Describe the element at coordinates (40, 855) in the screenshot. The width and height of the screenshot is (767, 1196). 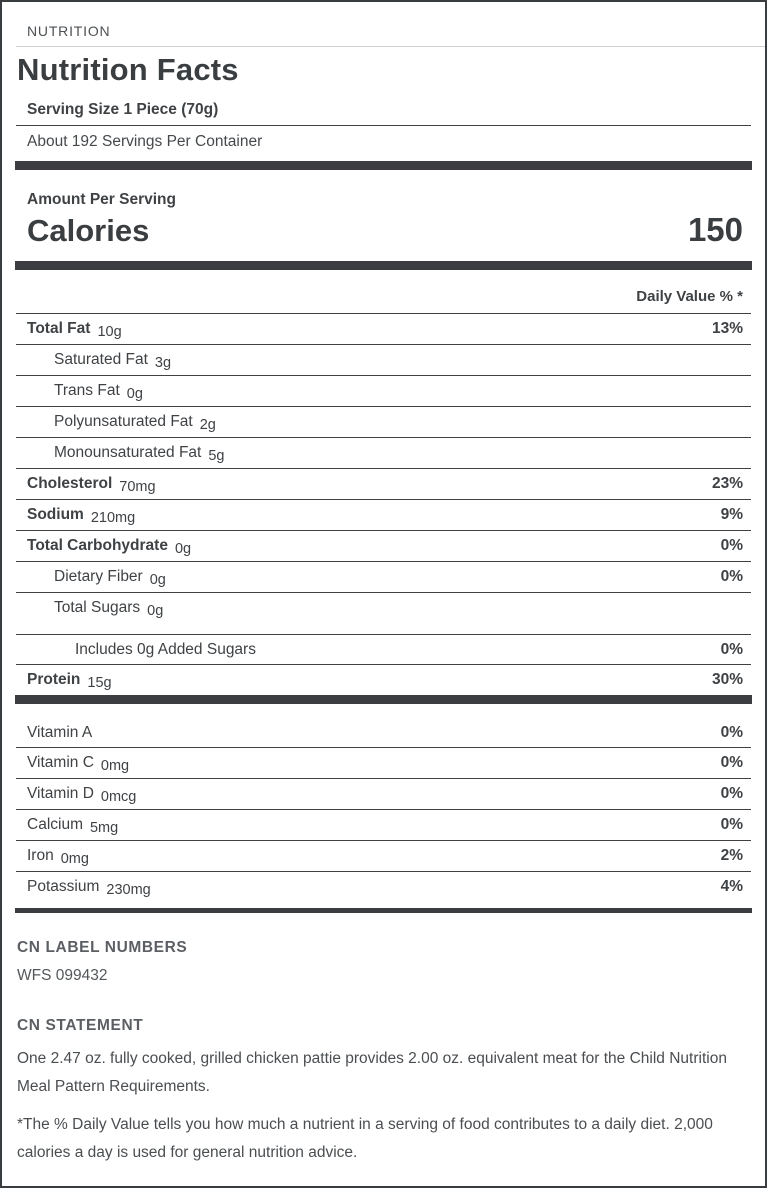
I see `vitamin-name: Iron` at that location.